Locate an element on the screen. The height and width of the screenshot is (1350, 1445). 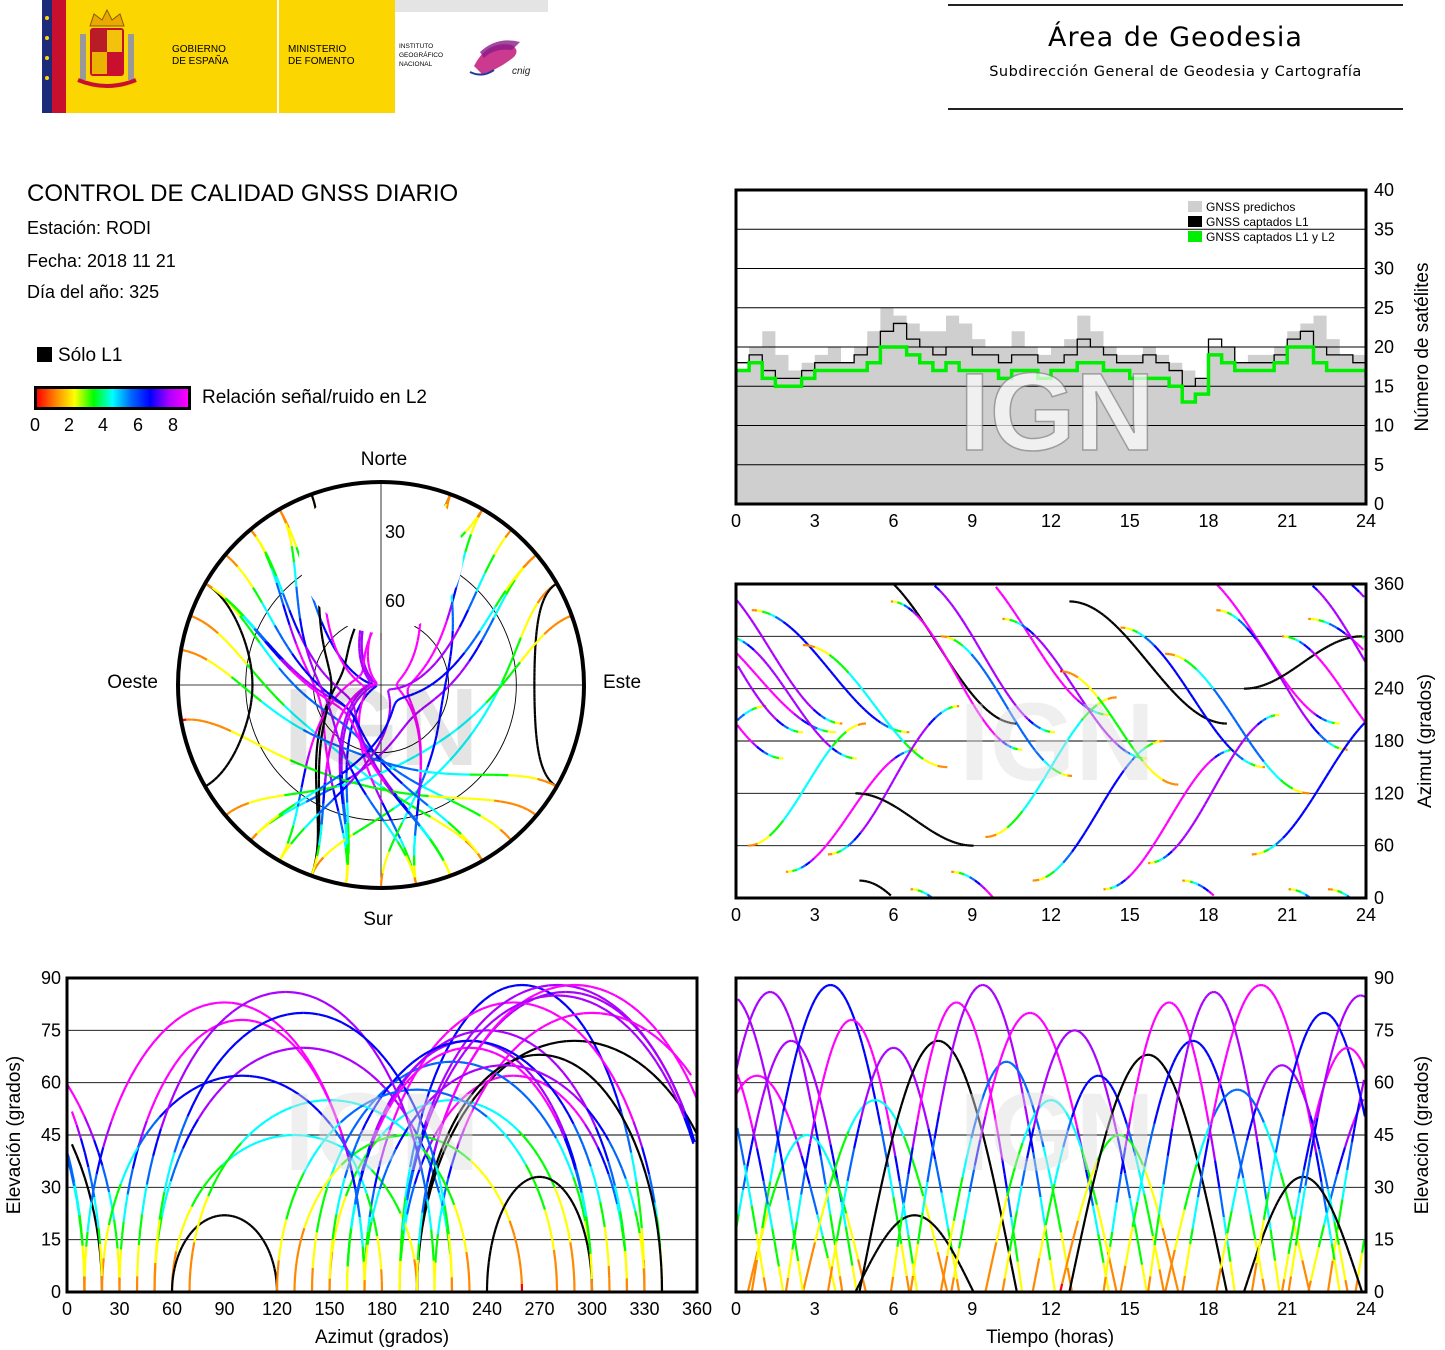
sat-gridlines is located at coordinates (1051, 347).